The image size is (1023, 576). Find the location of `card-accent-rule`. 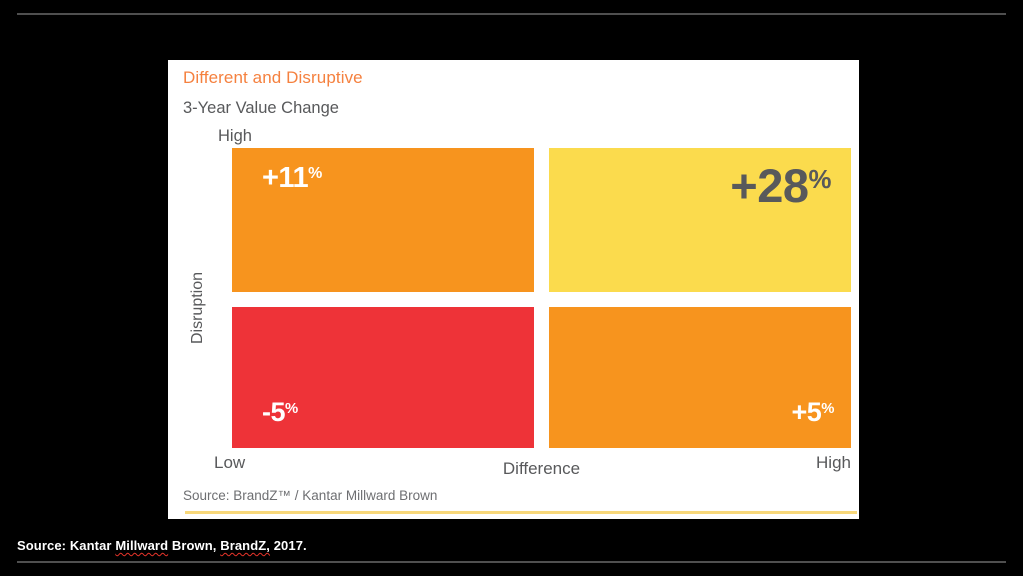

card-accent-rule is located at coordinates (521, 512).